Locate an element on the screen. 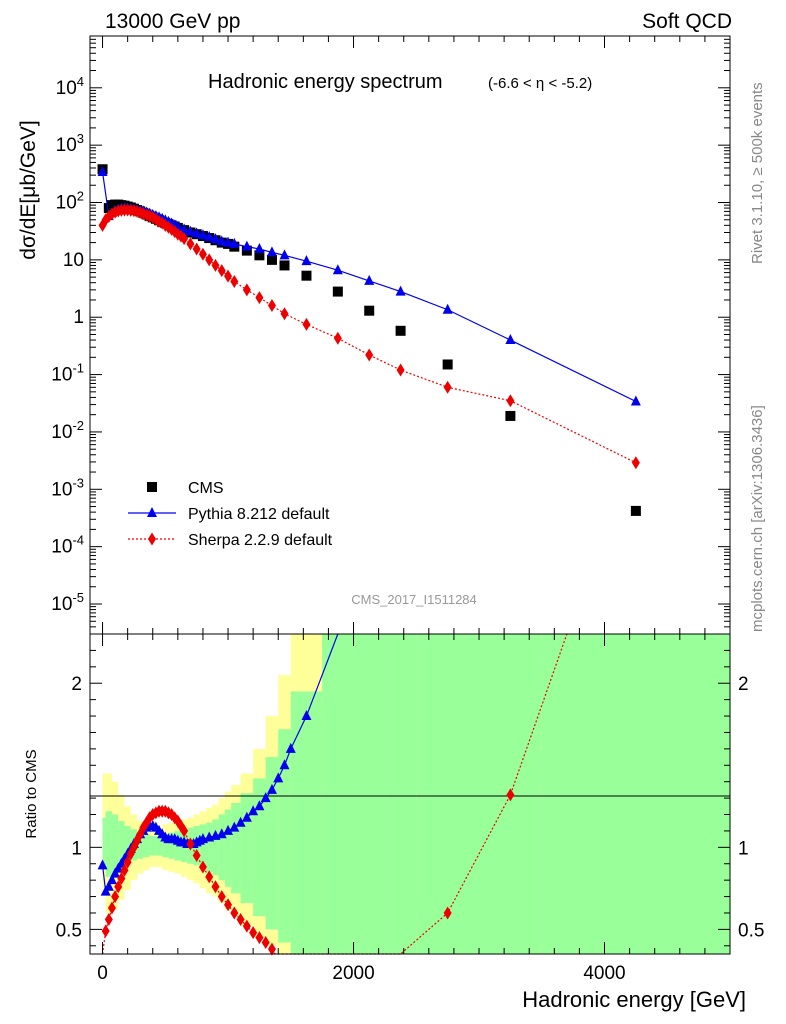 The height and width of the screenshot is (1024, 786). legend-label: CMS is located at coordinates (206, 488).